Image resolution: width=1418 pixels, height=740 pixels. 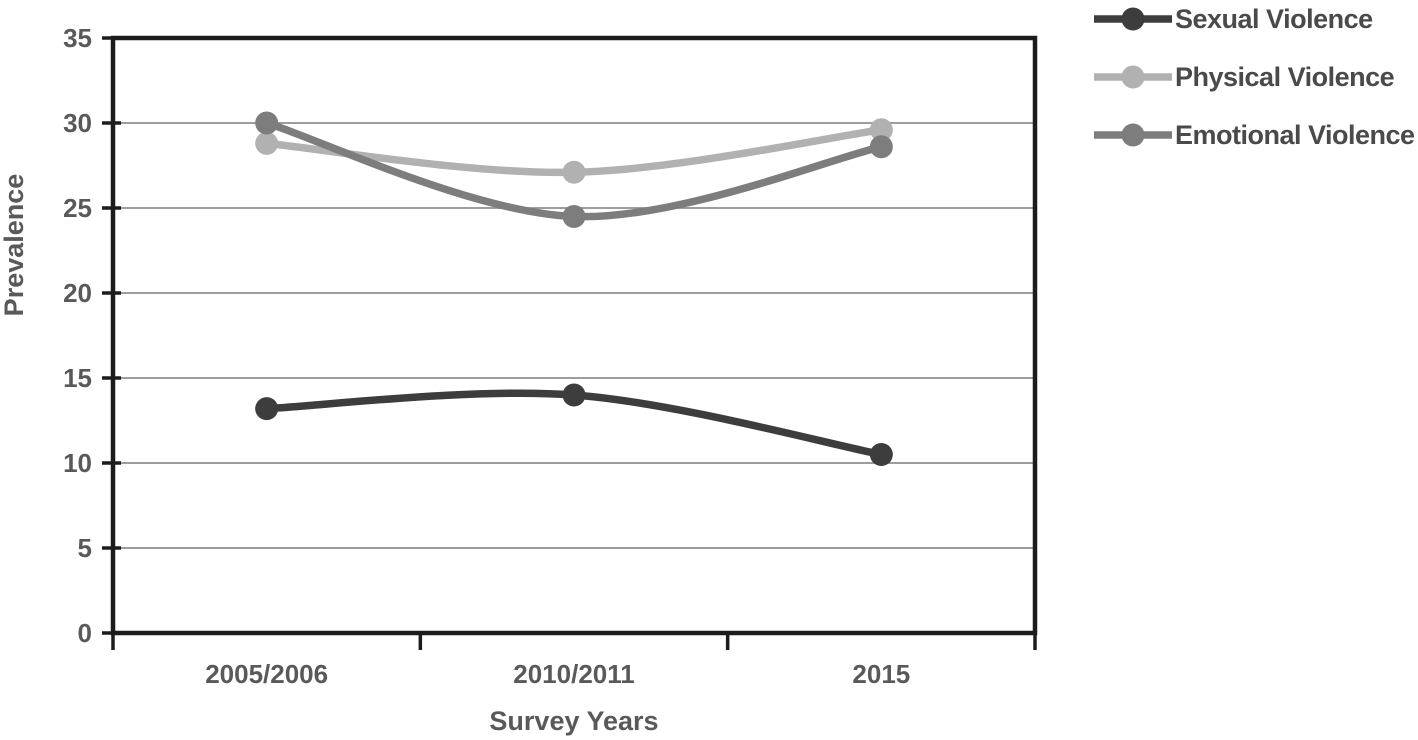 I want to click on x-tick-label: 2005/2006, so click(x=267, y=674).